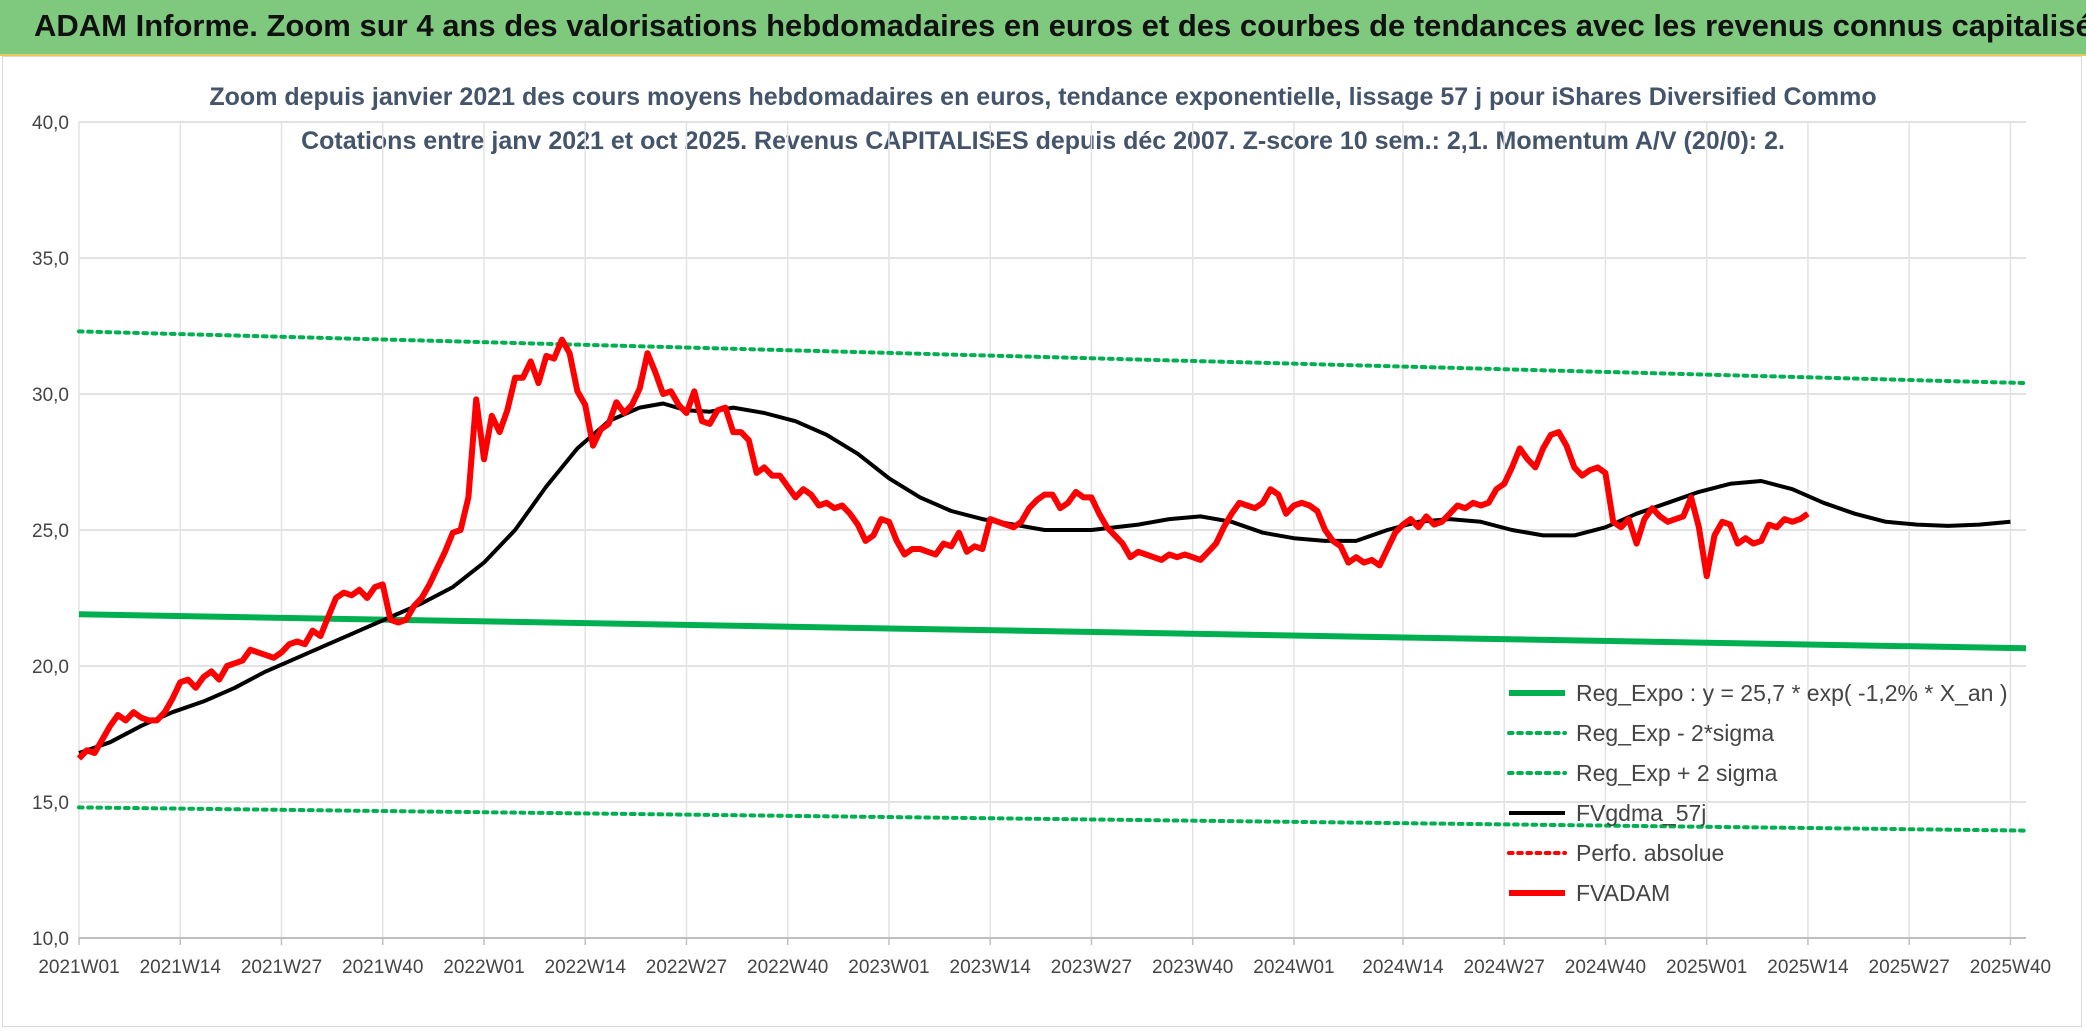 The height and width of the screenshot is (1031, 2086). I want to click on x-tick-label: 2022W01, so click(483, 967).